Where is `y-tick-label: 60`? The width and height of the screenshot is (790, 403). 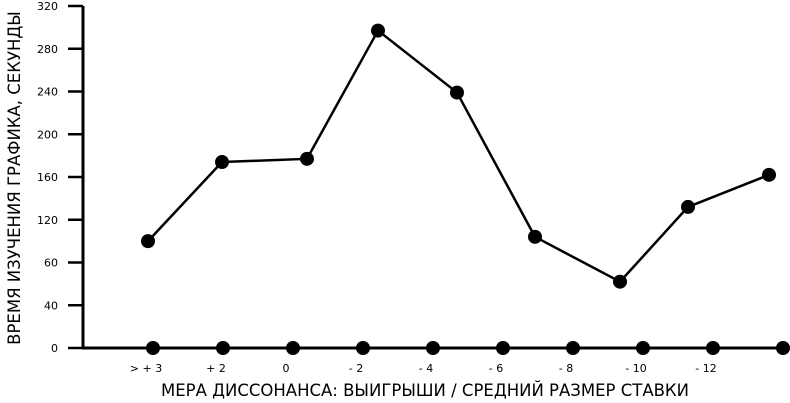 y-tick-label: 60 is located at coordinates (51, 263).